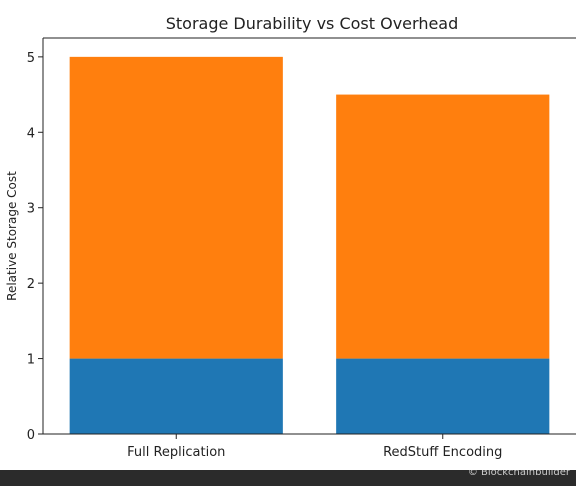 Image resolution: width=576 pixels, height=486 pixels. What do you see at coordinates (288, 478) in the screenshot?
I see `bottom-bar` at bounding box center [288, 478].